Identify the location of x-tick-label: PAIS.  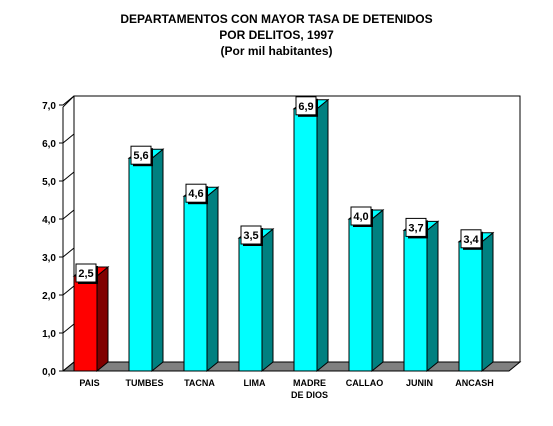
(89, 383).